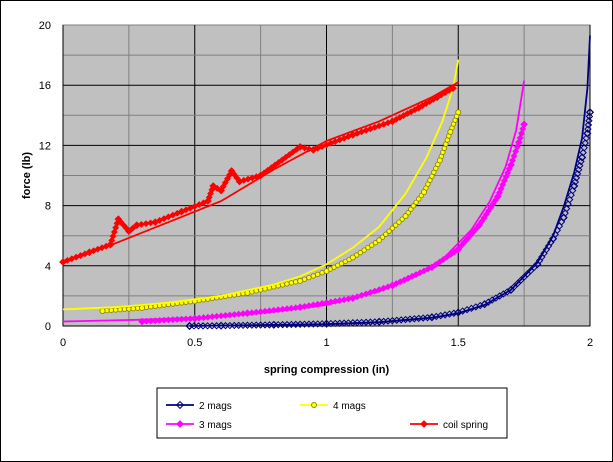 The width and height of the screenshot is (613, 462). I want to click on legend-item-4-mags: 4 mags, so click(333, 406).